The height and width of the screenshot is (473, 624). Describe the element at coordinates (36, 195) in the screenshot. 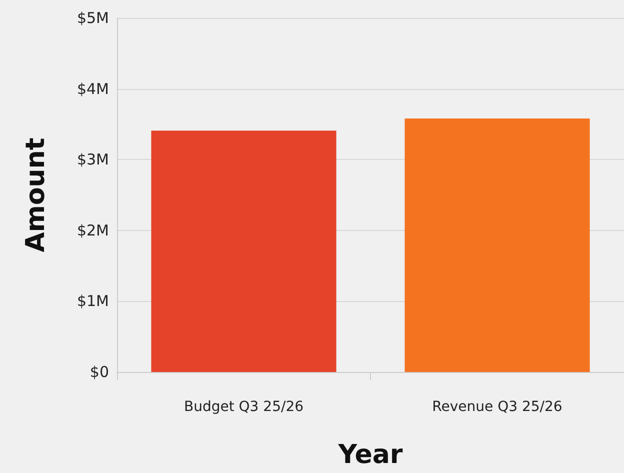

I see `y-axis-title: Amount` at that location.